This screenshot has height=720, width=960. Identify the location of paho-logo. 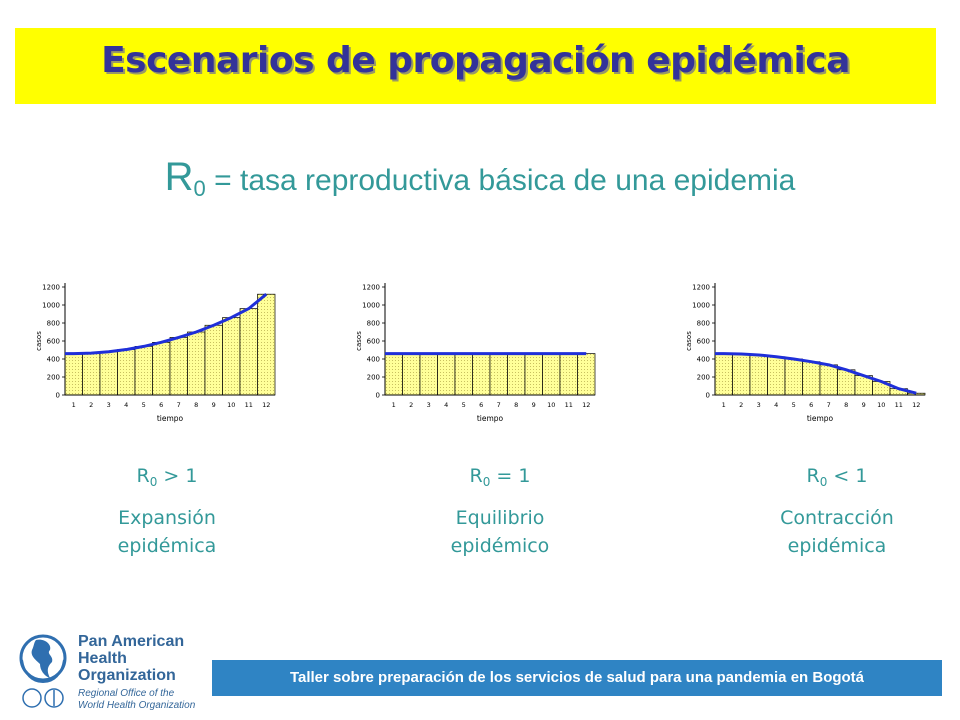
(43, 671).